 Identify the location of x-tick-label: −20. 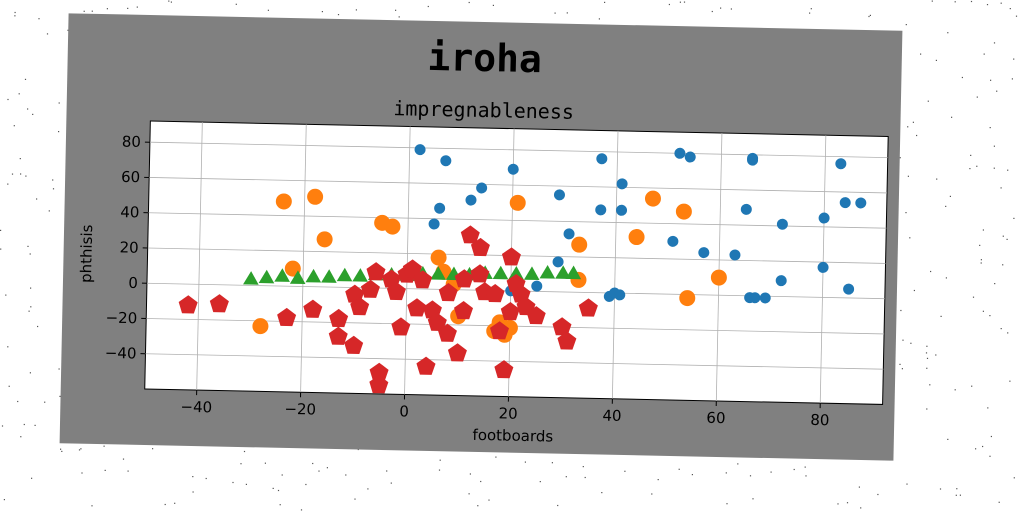
(300, 409).